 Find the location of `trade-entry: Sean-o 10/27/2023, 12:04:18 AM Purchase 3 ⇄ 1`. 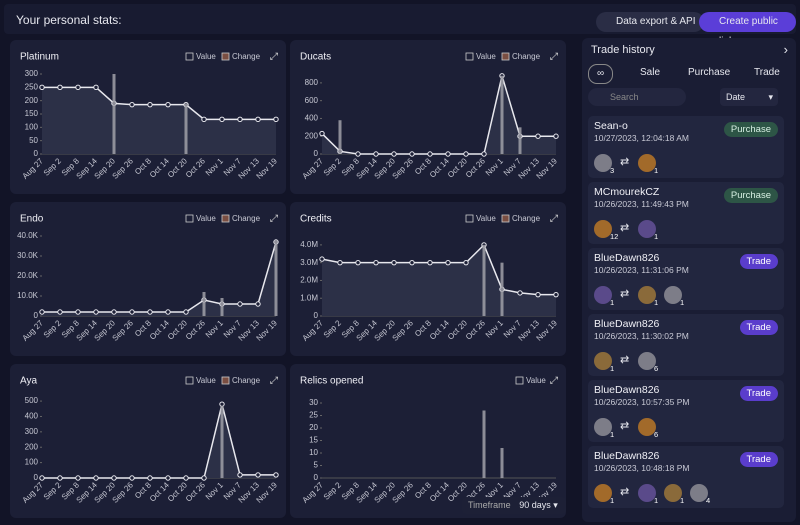

trade-entry: Sean-o 10/27/2023, 12:04:18 AM Purchase 3 ⇄ 1 is located at coordinates (686, 147).